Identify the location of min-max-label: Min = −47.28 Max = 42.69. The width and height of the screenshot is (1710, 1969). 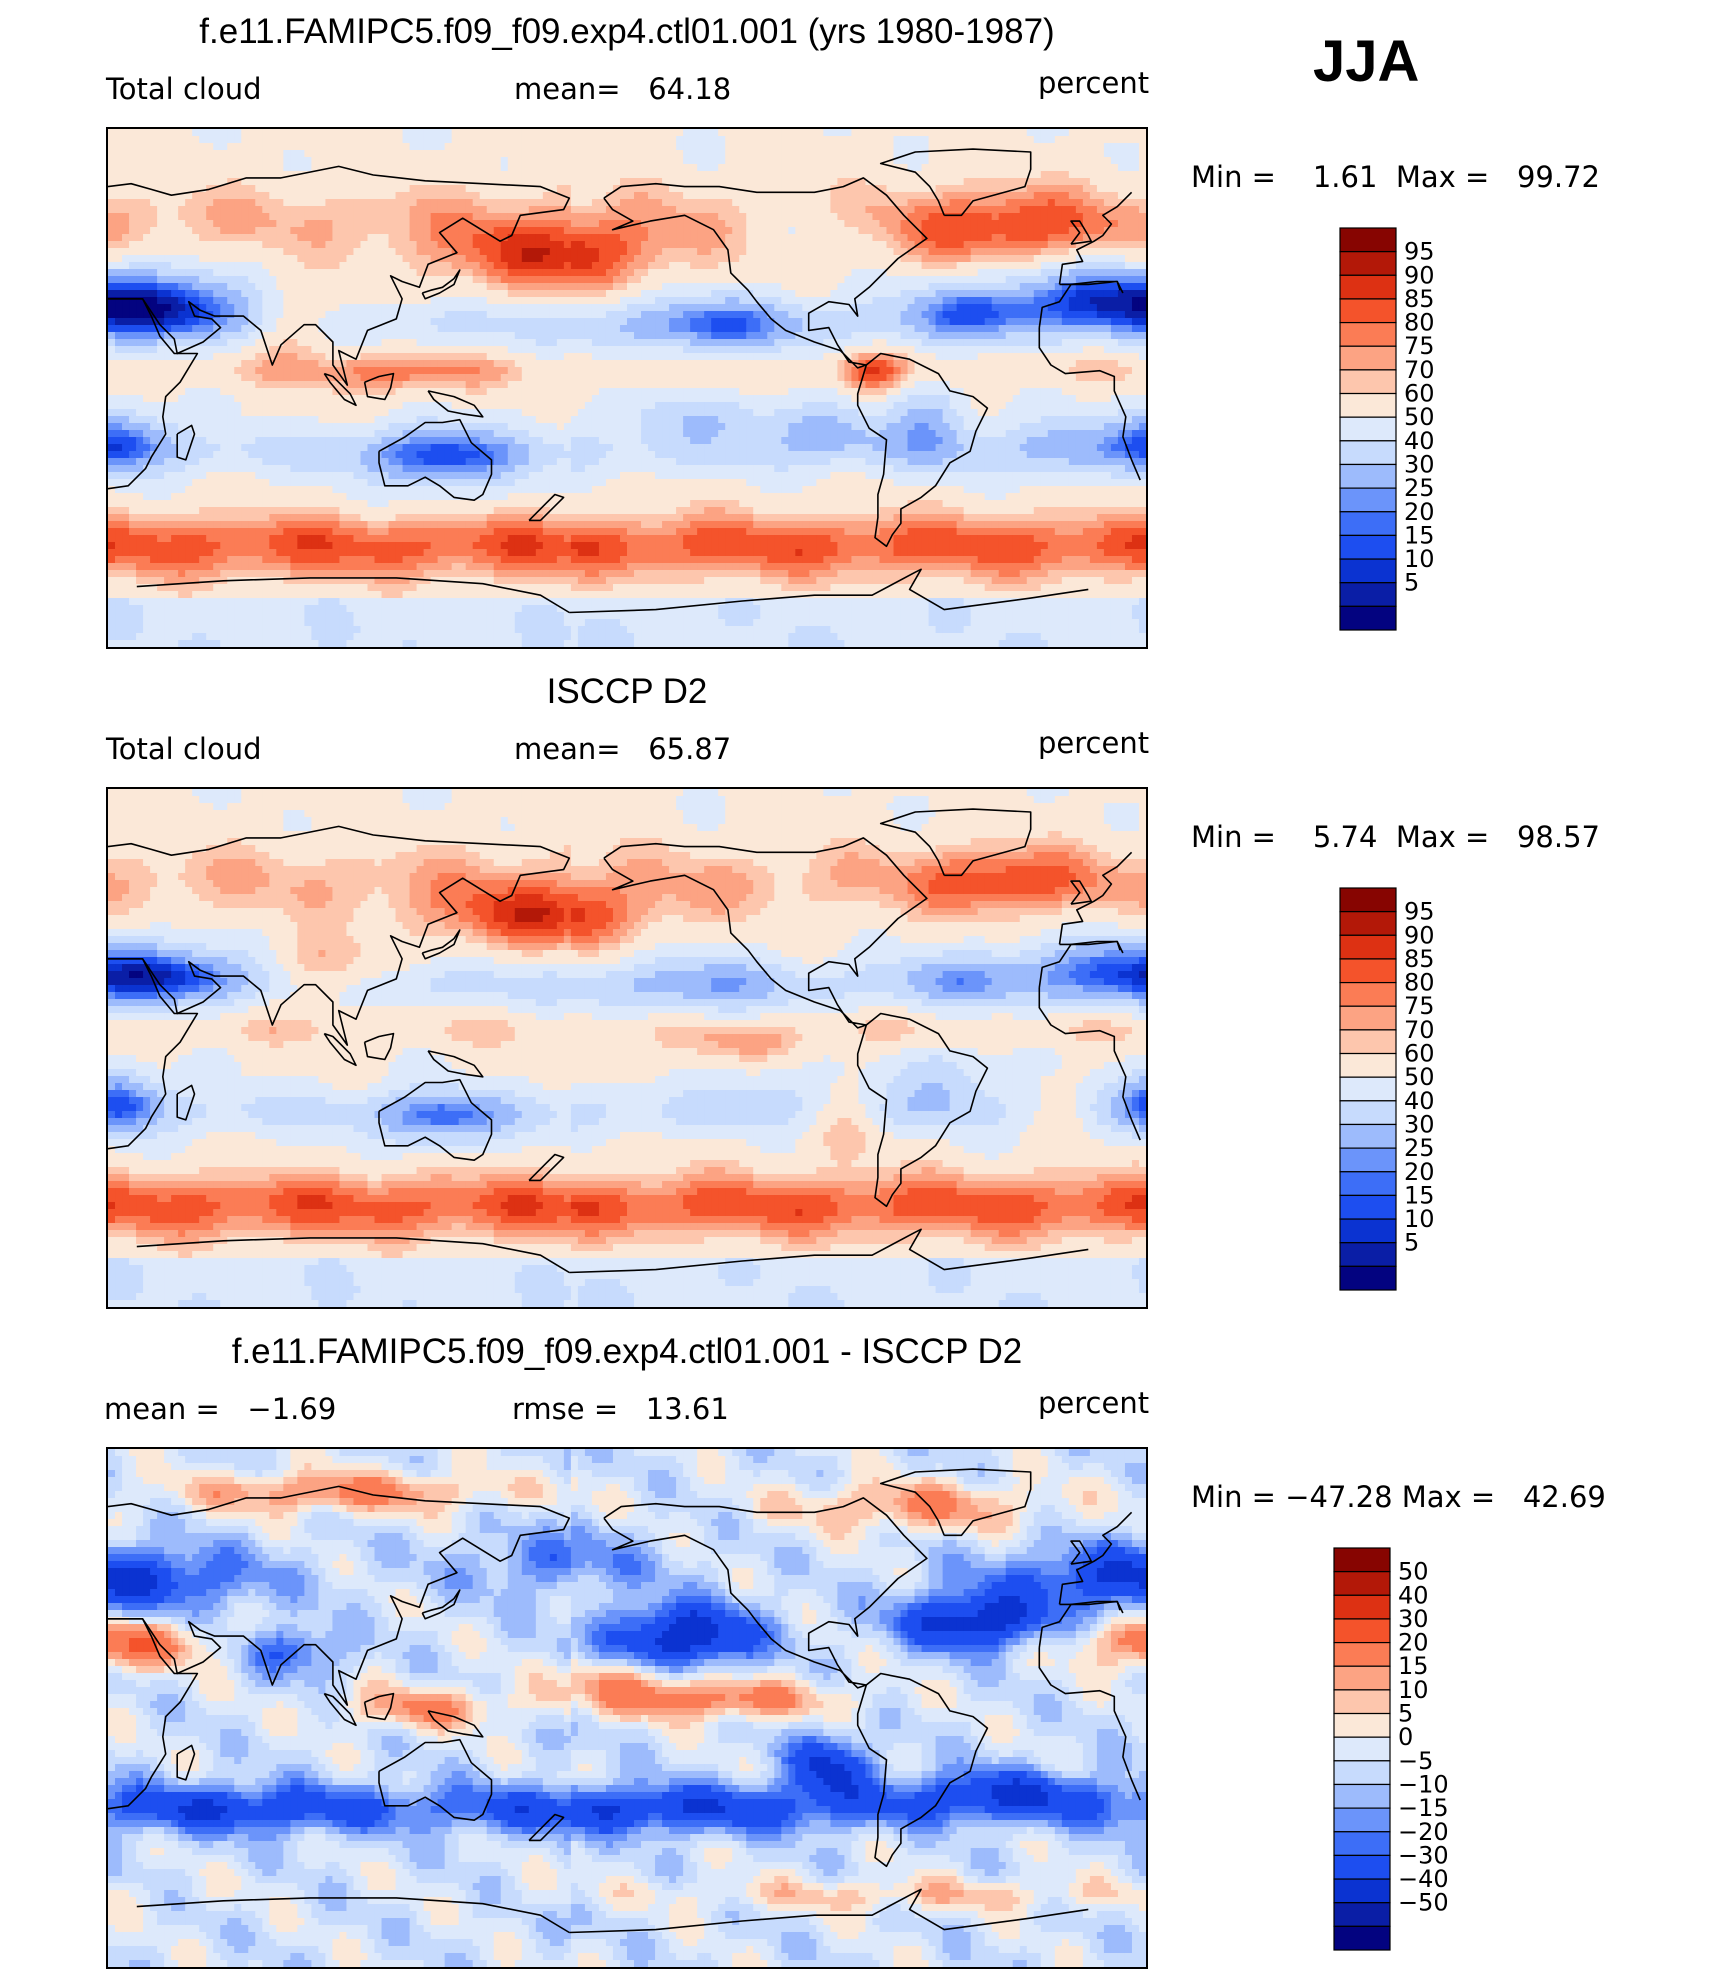
(1398, 1497).